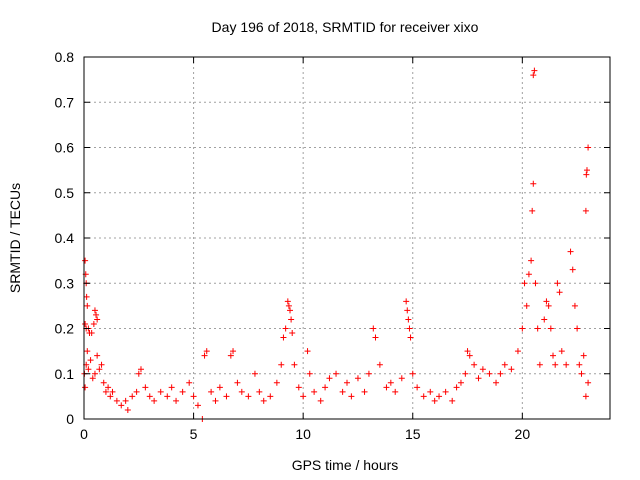 Image resolution: width=640 pixels, height=480 pixels. Describe the element at coordinates (70, 419) in the screenshot. I see `y-tick-label: 0` at that location.